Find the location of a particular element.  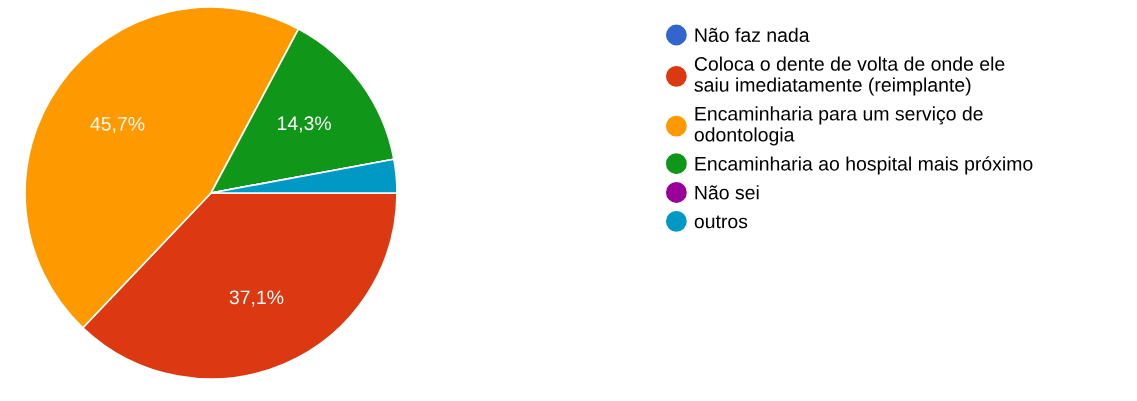

data-label: 37,1% is located at coordinates (256, 298).